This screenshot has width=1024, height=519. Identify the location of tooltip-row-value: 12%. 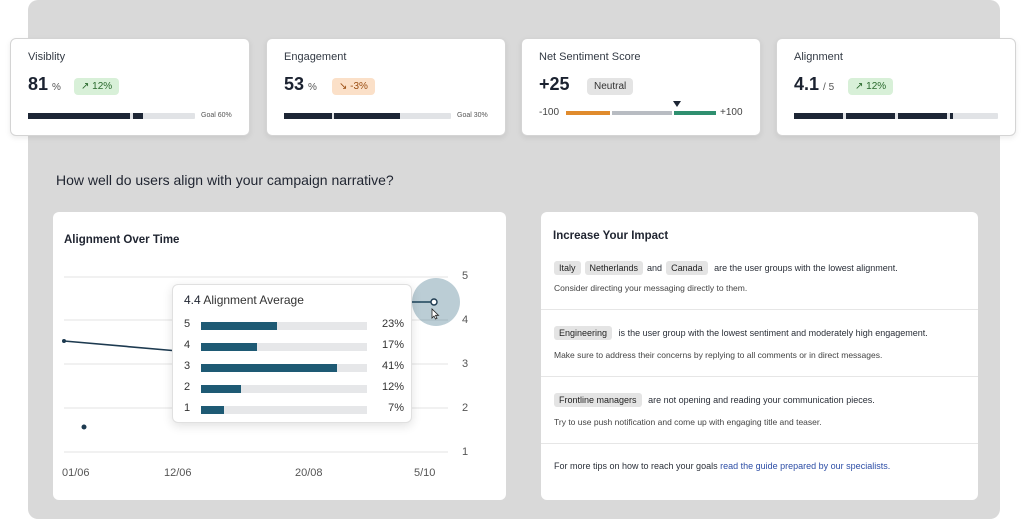
(392, 387).